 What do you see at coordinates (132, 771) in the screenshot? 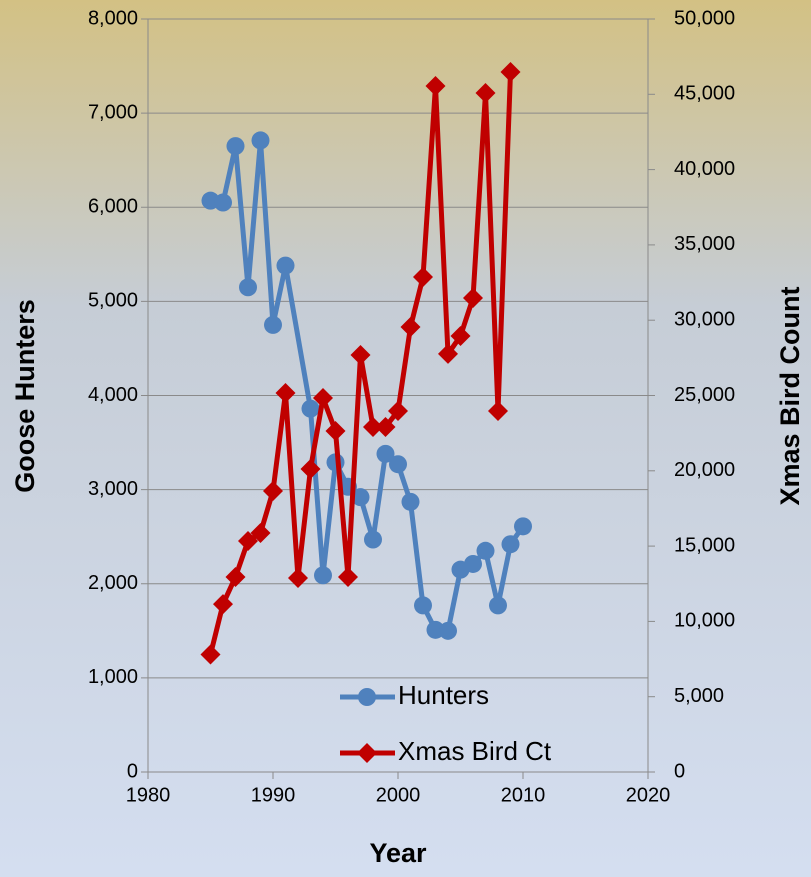
I see `y-tick-label: 0` at bounding box center [132, 771].